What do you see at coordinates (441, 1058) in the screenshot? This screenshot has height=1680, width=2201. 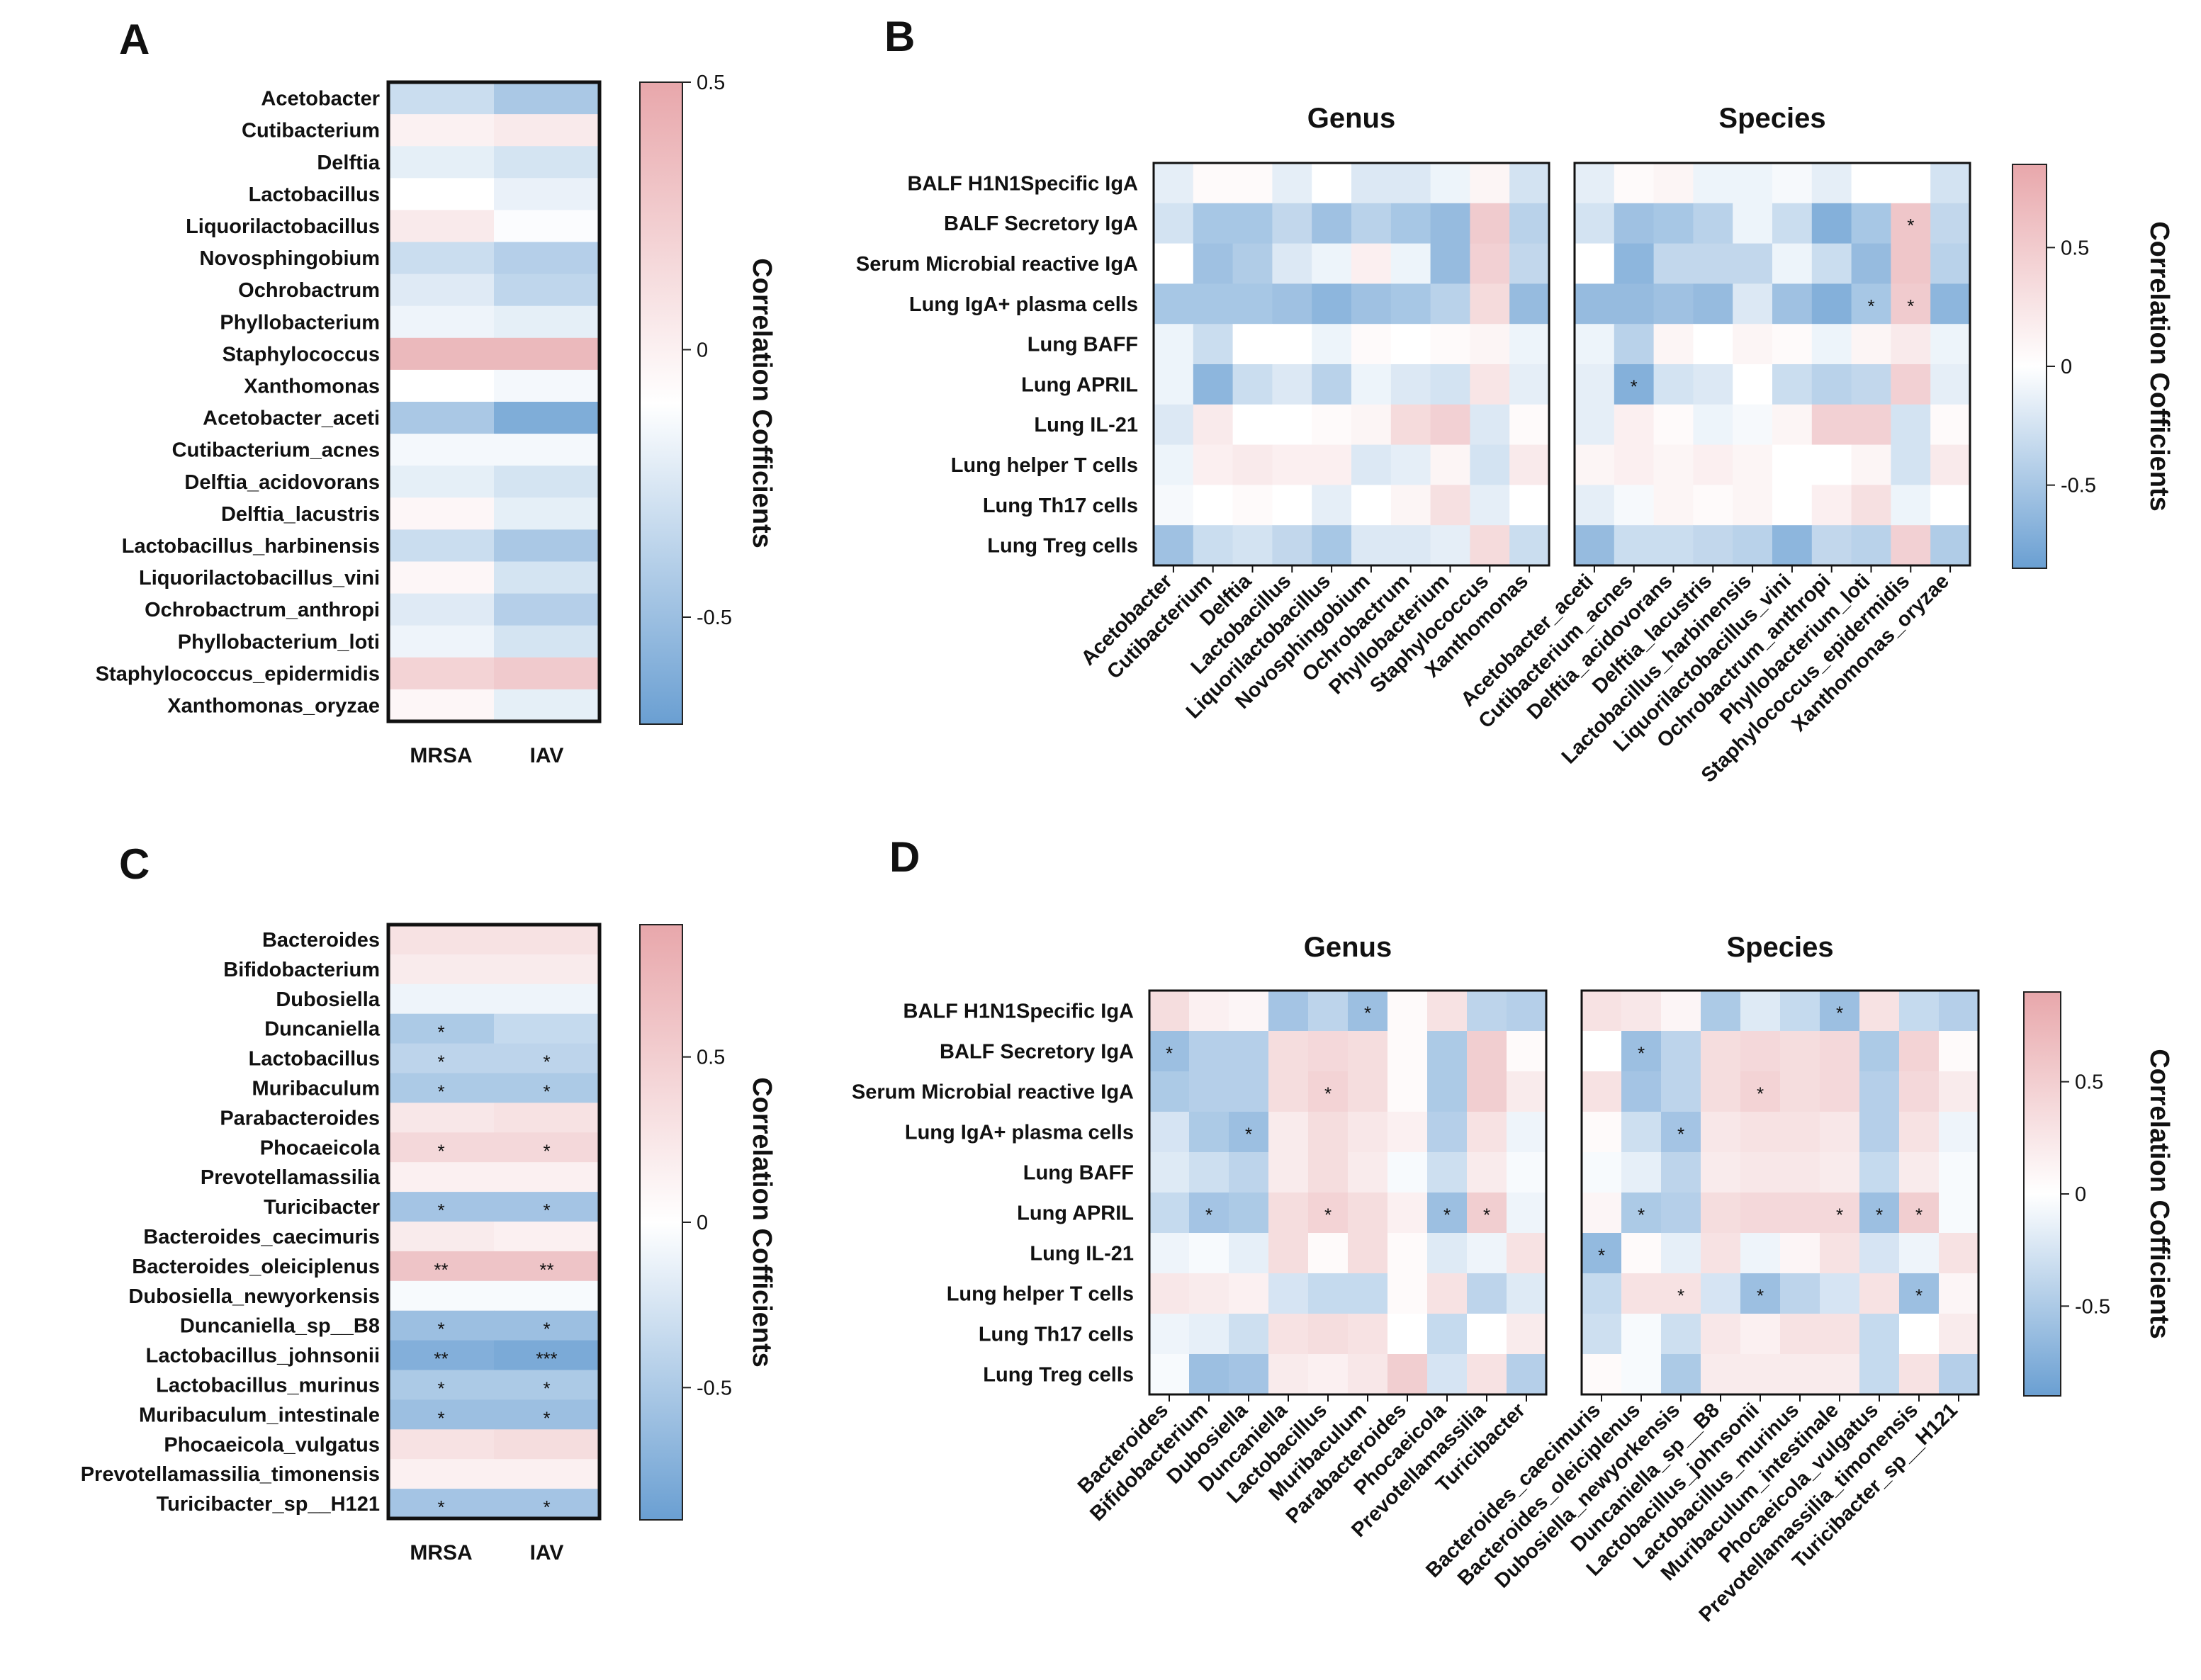 I see `cell-lactobacillus-mrsa` at bounding box center [441, 1058].